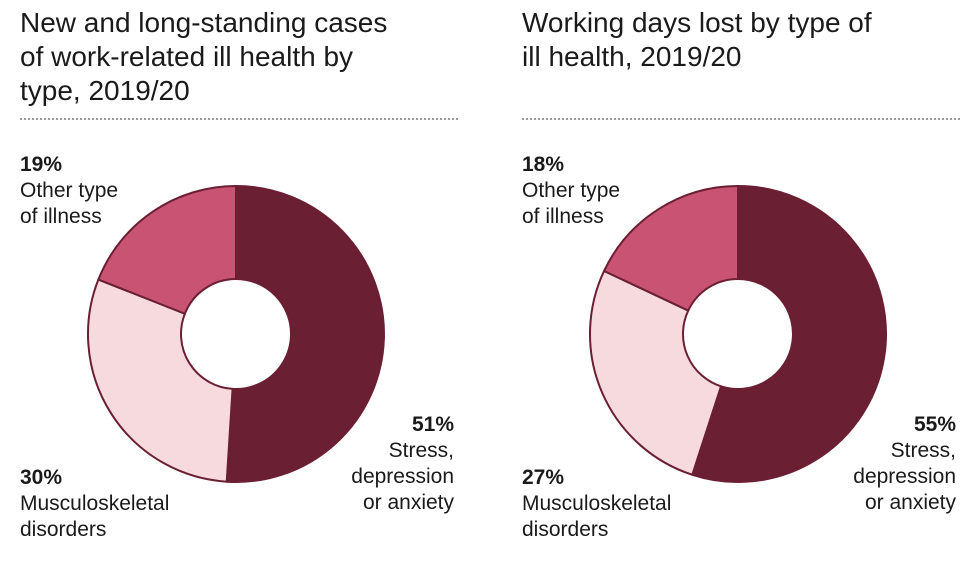 The width and height of the screenshot is (972, 566). What do you see at coordinates (41, 164) in the screenshot?
I see `slice-percent: 19%` at bounding box center [41, 164].